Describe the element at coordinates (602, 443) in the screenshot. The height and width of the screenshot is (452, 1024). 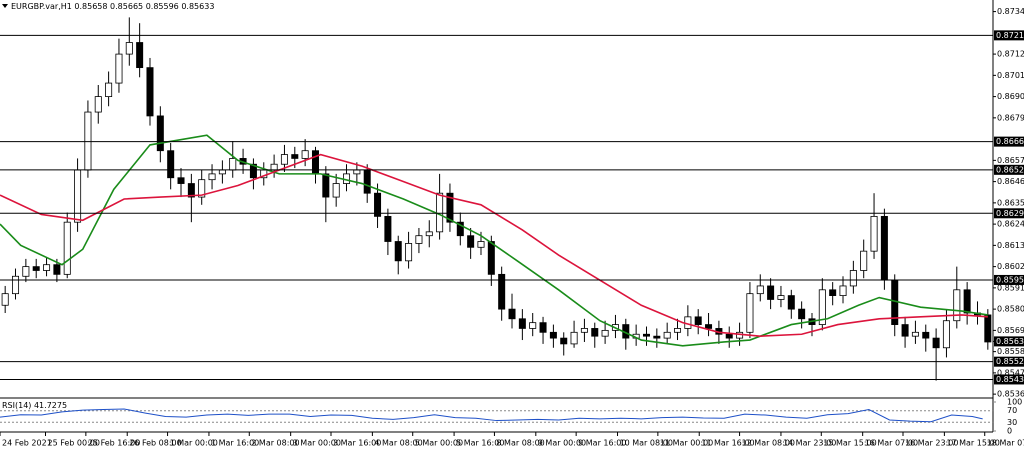
I see `x-tick-label: 9 Mar 16:00` at that location.